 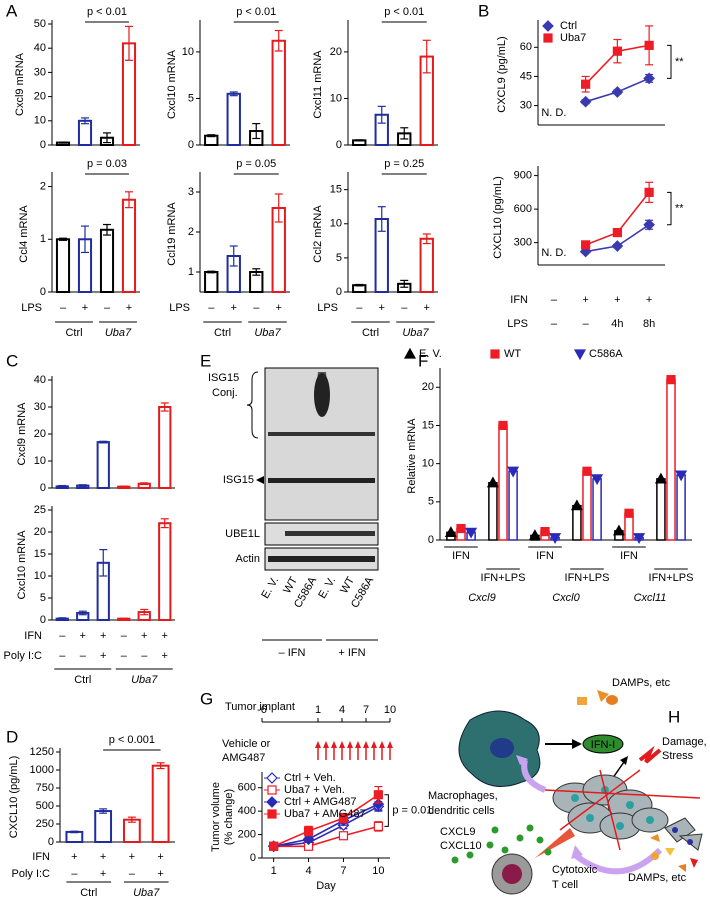 What do you see at coordinates (366, 710) in the screenshot?
I see `timeline-tick-label: 7` at bounding box center [366, 710].